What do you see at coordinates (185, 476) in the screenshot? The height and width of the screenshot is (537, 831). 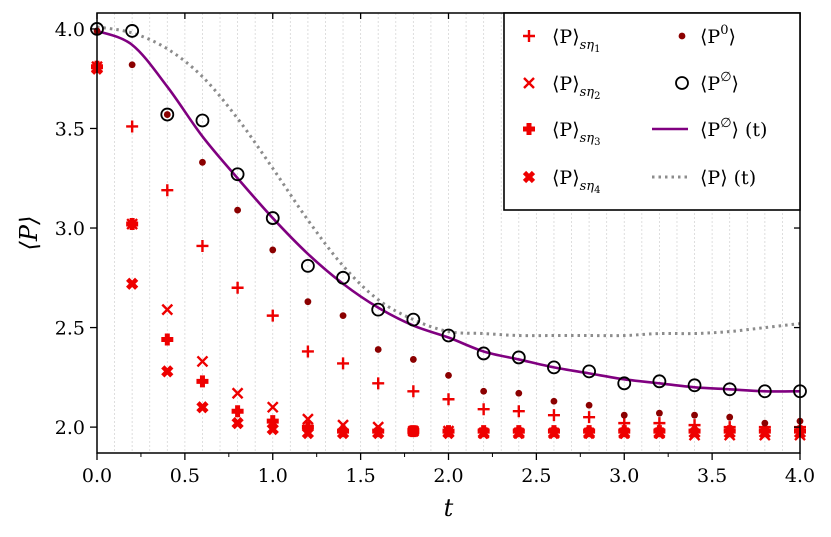 I see `x-tick-label: 0.5` at bounding box center [185, 476].